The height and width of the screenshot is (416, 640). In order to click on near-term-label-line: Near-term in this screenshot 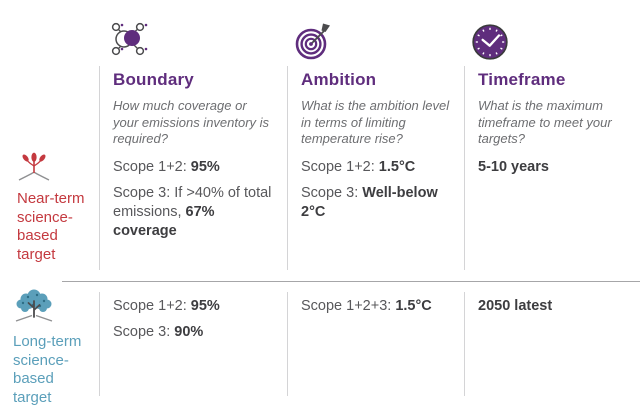, I will do `click(51, 198)`.